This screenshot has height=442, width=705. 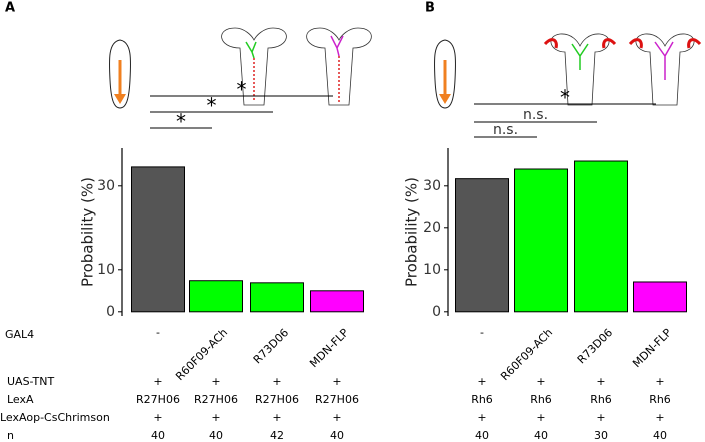 I want to click on row-label: n, so click(x=10, y=435).